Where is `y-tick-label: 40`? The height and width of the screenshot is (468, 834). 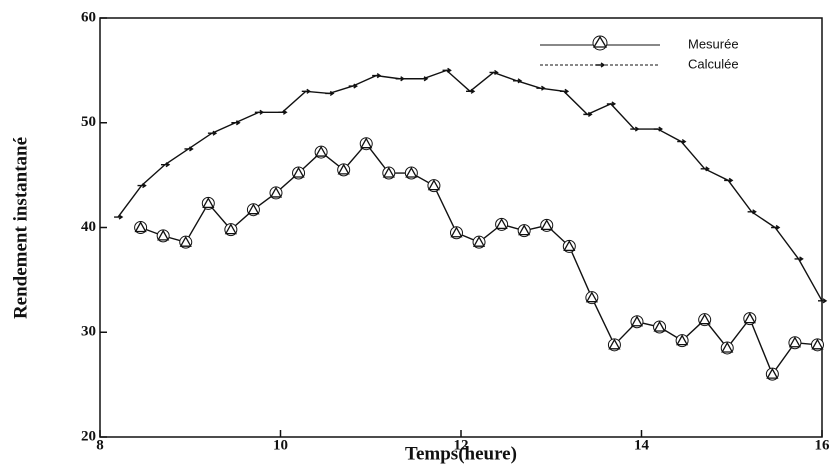 y-tick-label: 40 is located at coordinates (88, 227).